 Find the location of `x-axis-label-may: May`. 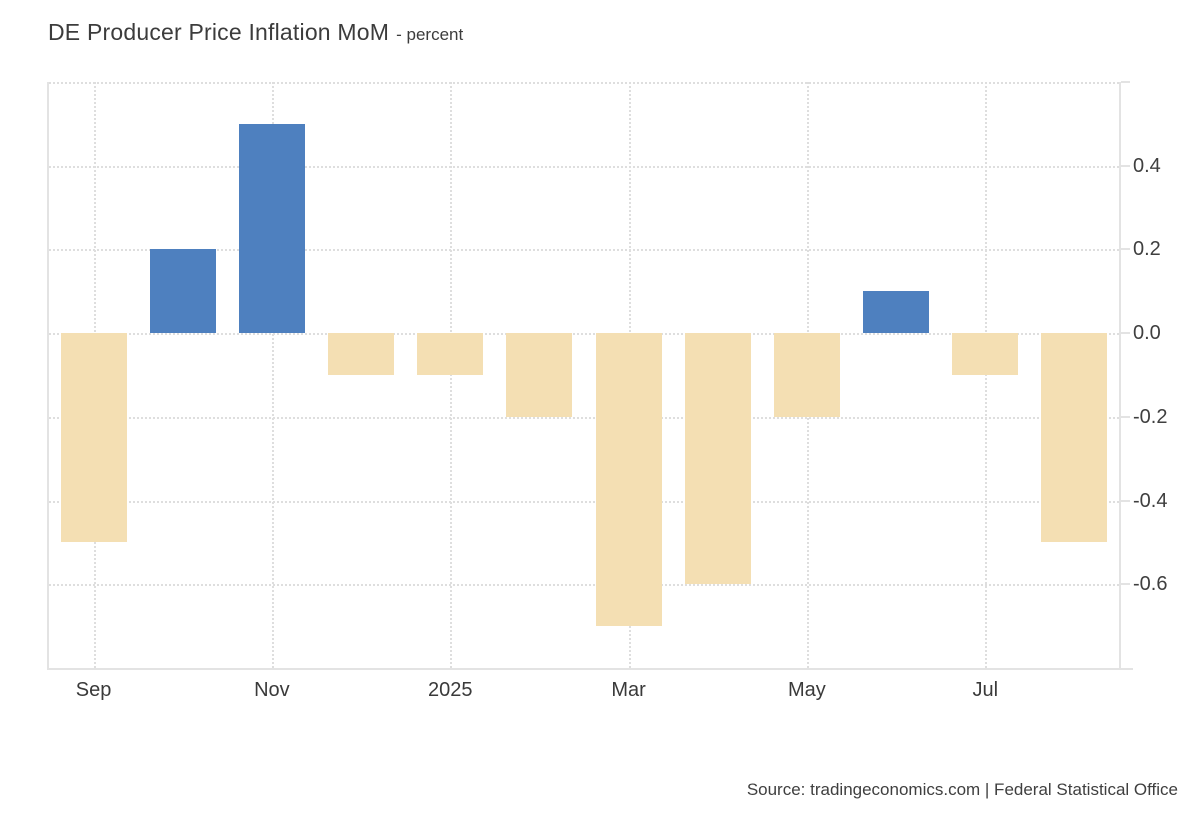

x-axis-label-may: May is located at coordinates (807, 690).